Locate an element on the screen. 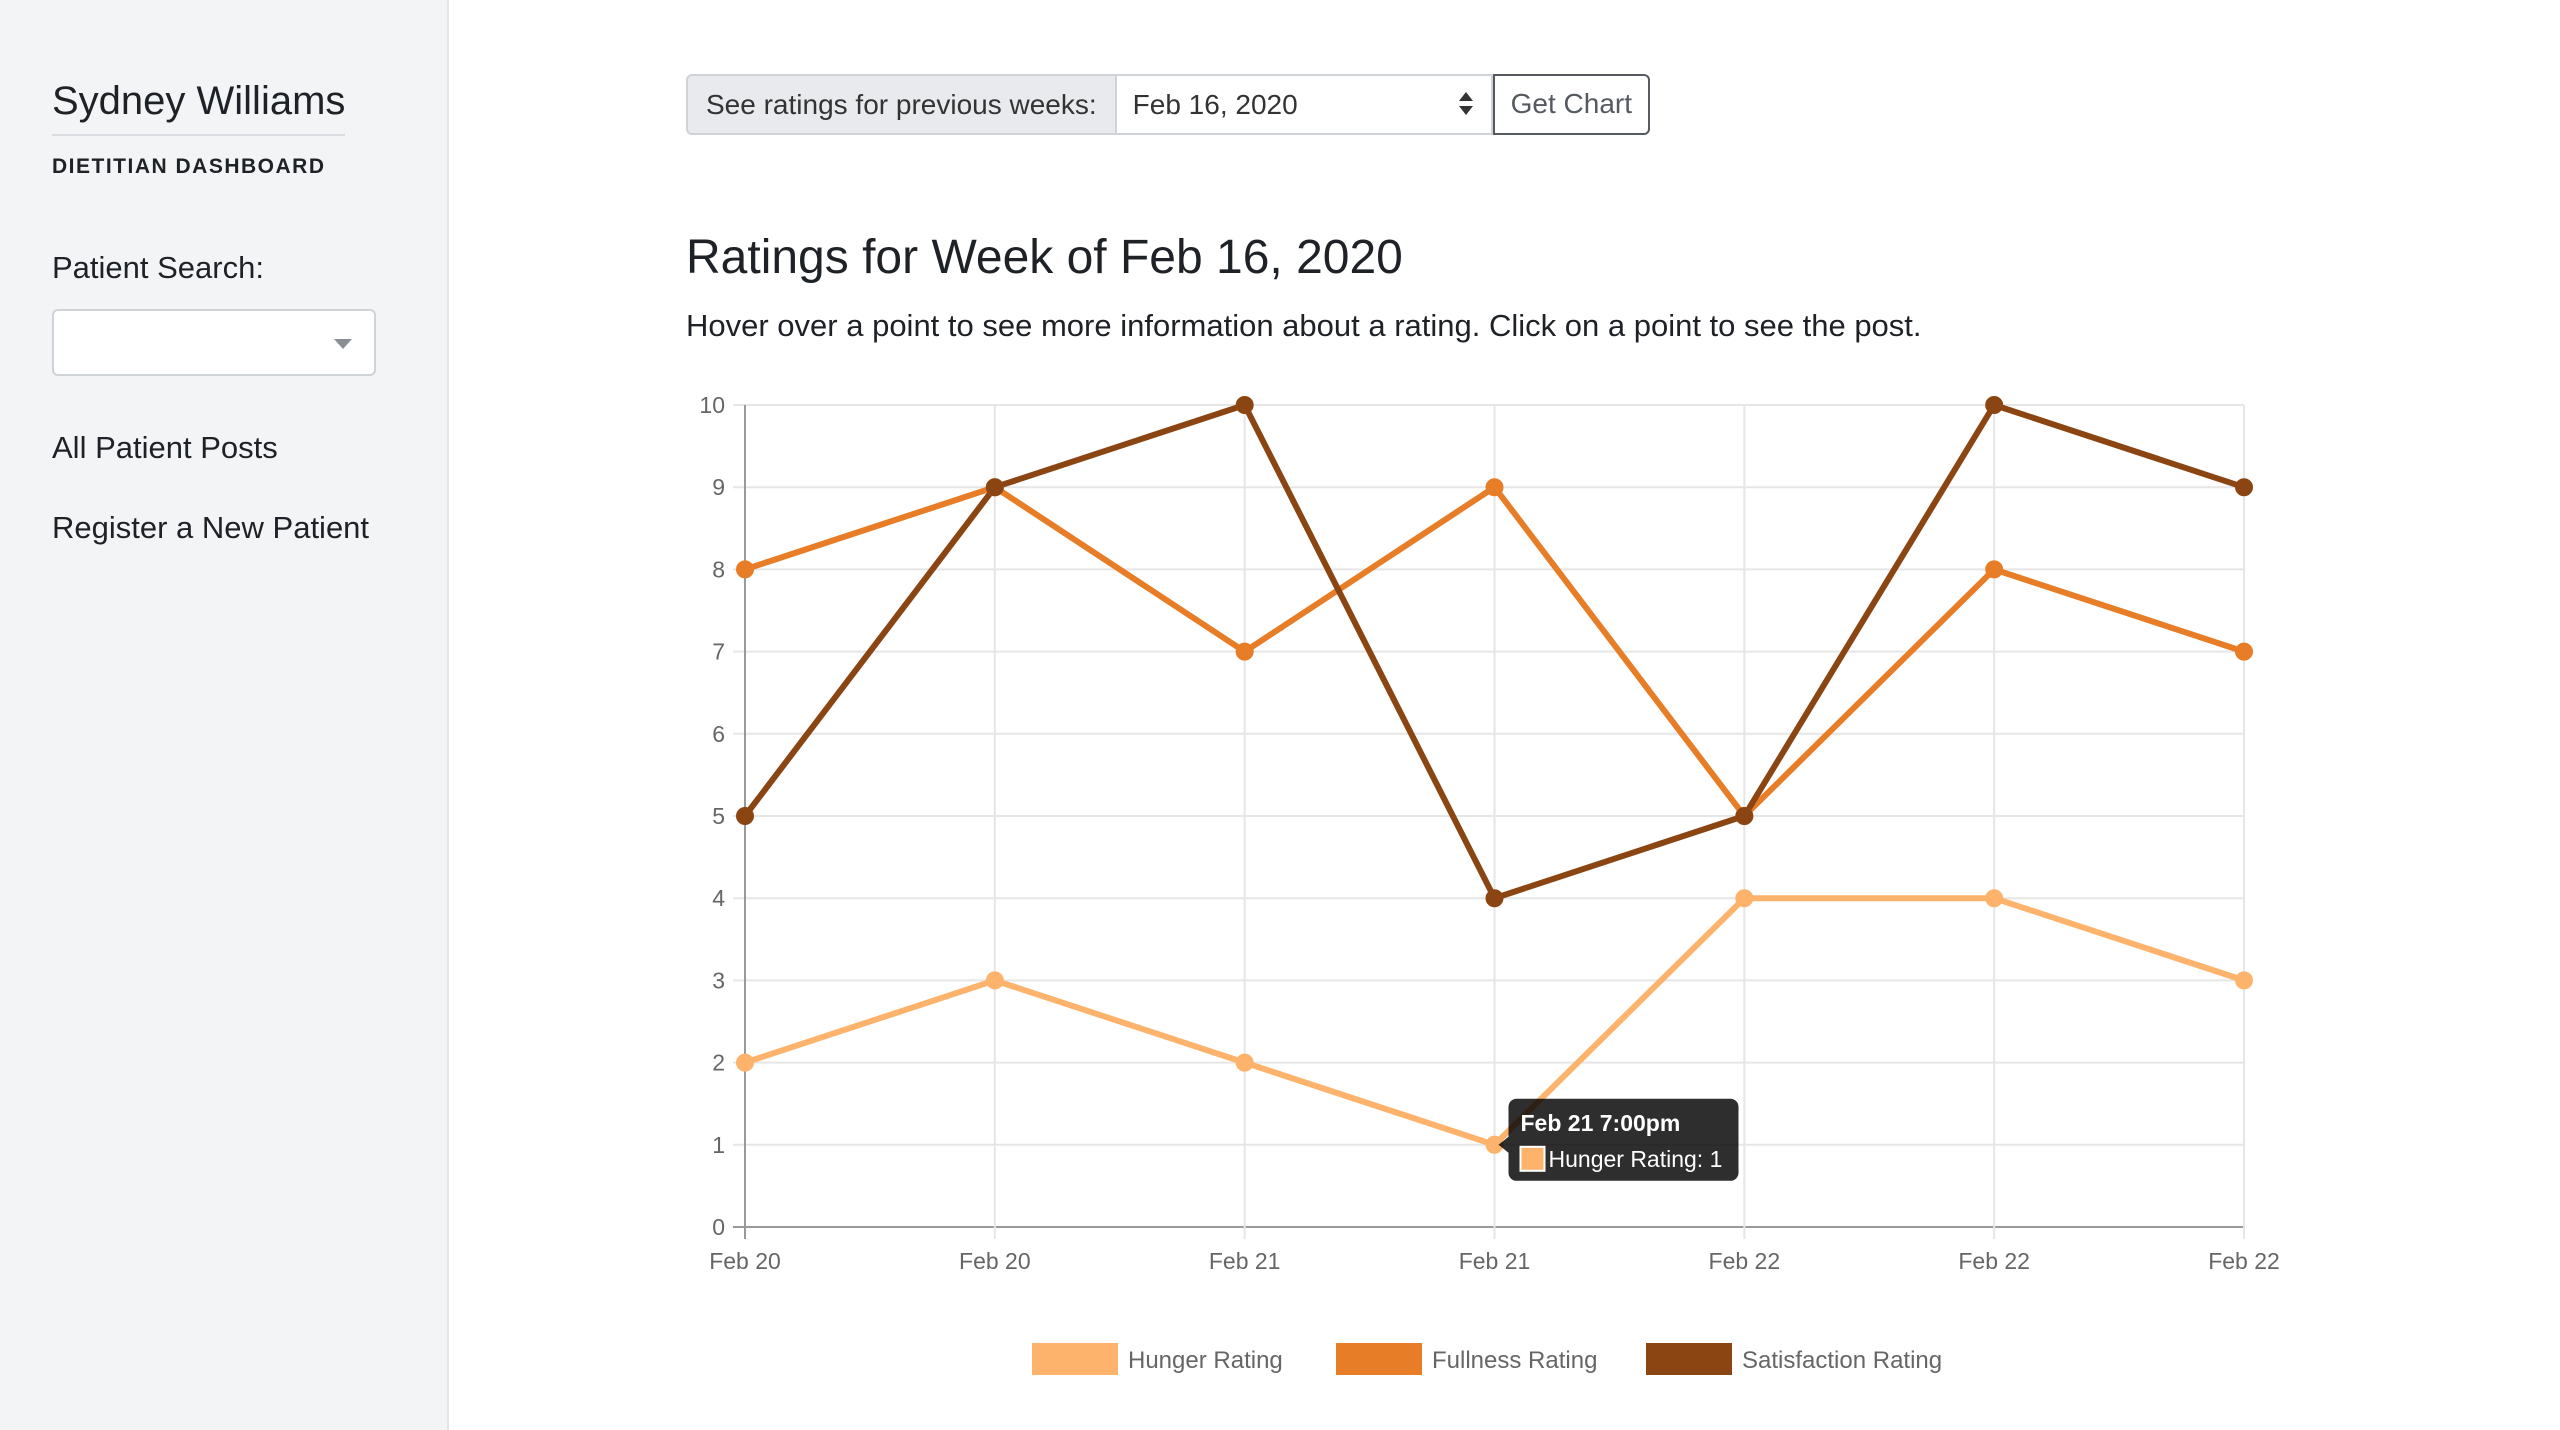  nav-all-patient-posts: All Patient Posts is located at coordinates (165, 447).